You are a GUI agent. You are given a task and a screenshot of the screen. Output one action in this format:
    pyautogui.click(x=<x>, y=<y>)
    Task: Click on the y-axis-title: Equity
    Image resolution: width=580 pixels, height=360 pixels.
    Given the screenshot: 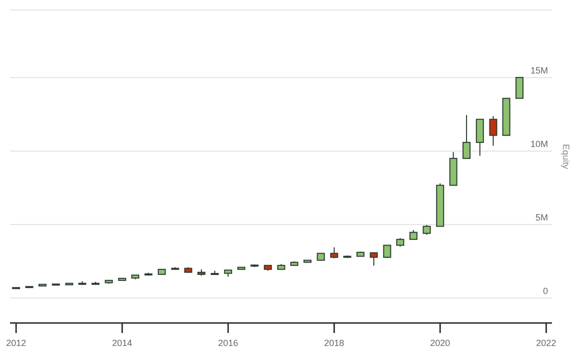 What is the action you would take?
    pyautogui.click(x=566, y=157)
    